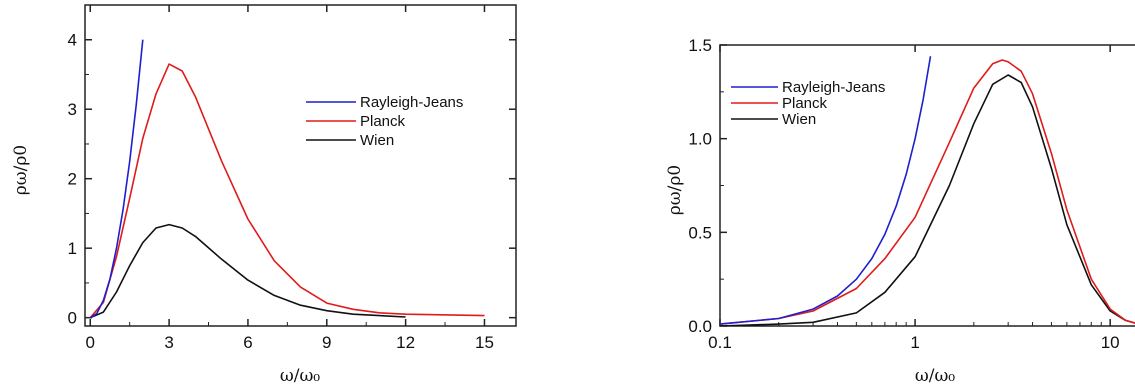 This screenshot has width=1135, height=389. What do you see at coordinates (484, 342) in the screenshot?
I see `x-tick-label: 15` at bounding box center [484, 342].